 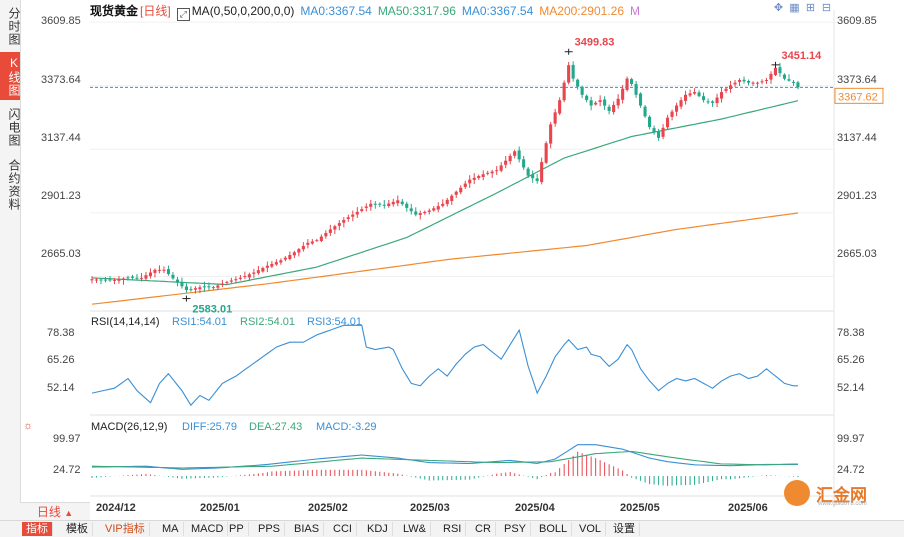 I want to click on draw-tools-icon: ▦, so click(x=794, y=8).